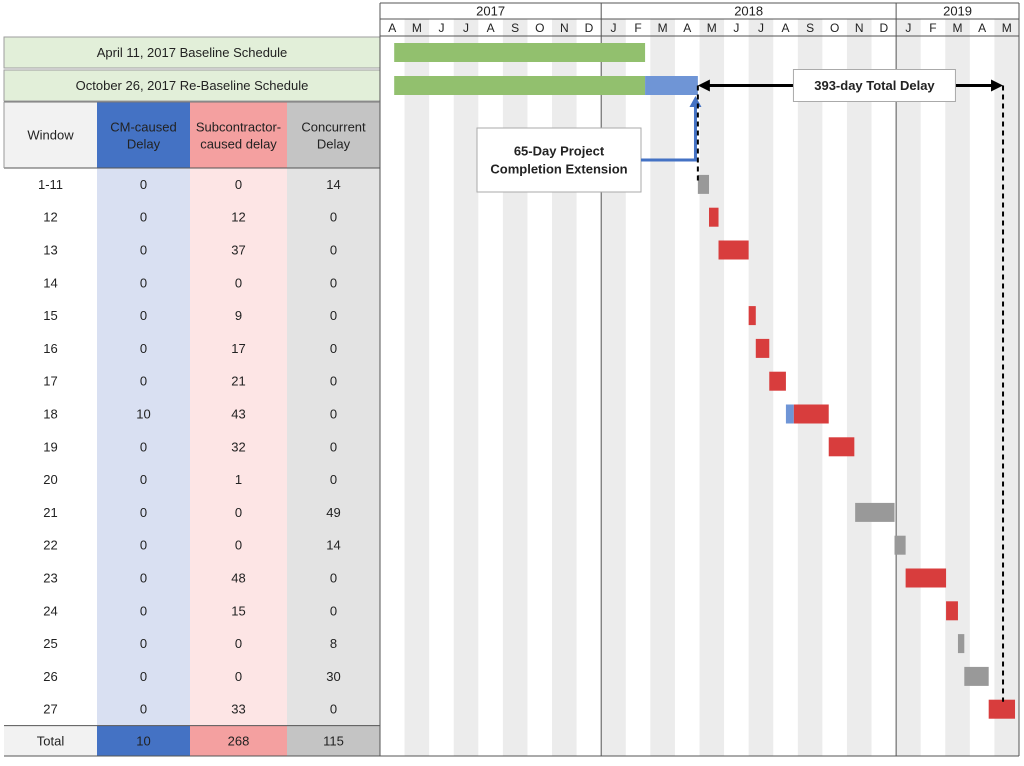 The image size is (1024, 766). What do you see at coordinates (50, 479) in the screenshot?
I see `row-window-label: 20` at bounding box center [50, 479].